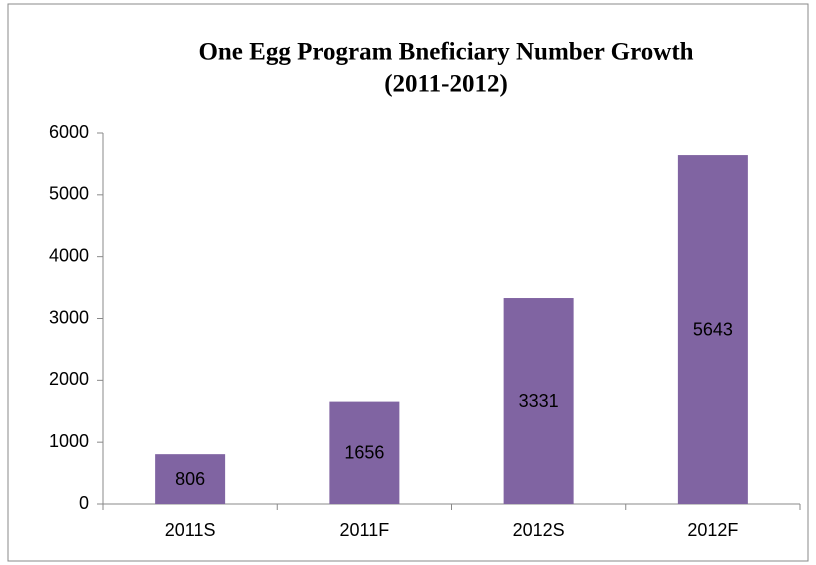 This screenshot has width=816, height=565. What do you see at coordinates (190, 530) in the screenshot?
I see `x-tick-label: 2011S` at bounding box center [190, 530].